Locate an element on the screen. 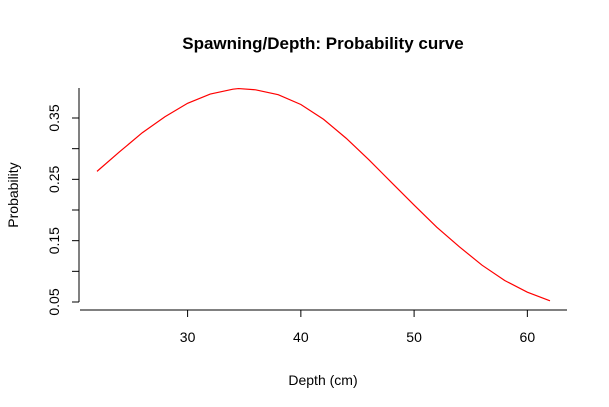 The image size is (609, 407). y-tick-label: 0.15 is located at coordinates (54, 240).